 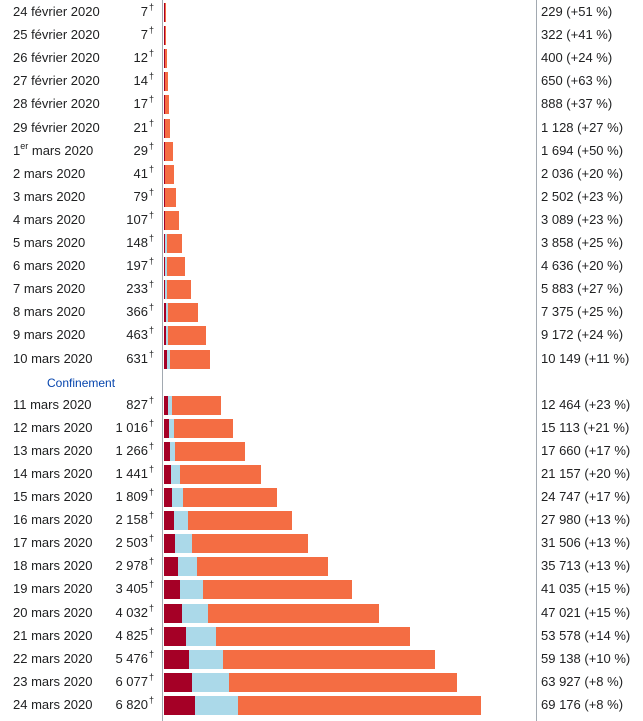 What do you see at coordinates (140, 333) in the screenshot?
I see `deaths-label: 463†` at bounding box center [140, 333].